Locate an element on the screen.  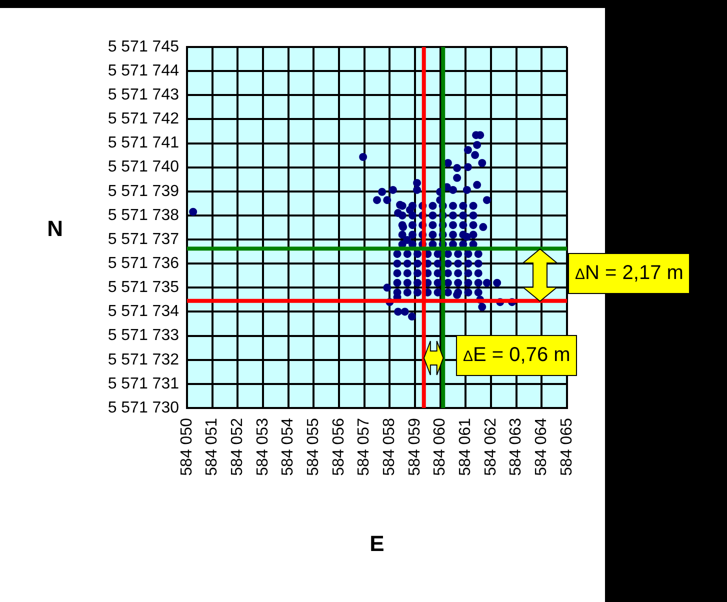
x-tick-label: 584 056 is located at coordinates (339, 447).